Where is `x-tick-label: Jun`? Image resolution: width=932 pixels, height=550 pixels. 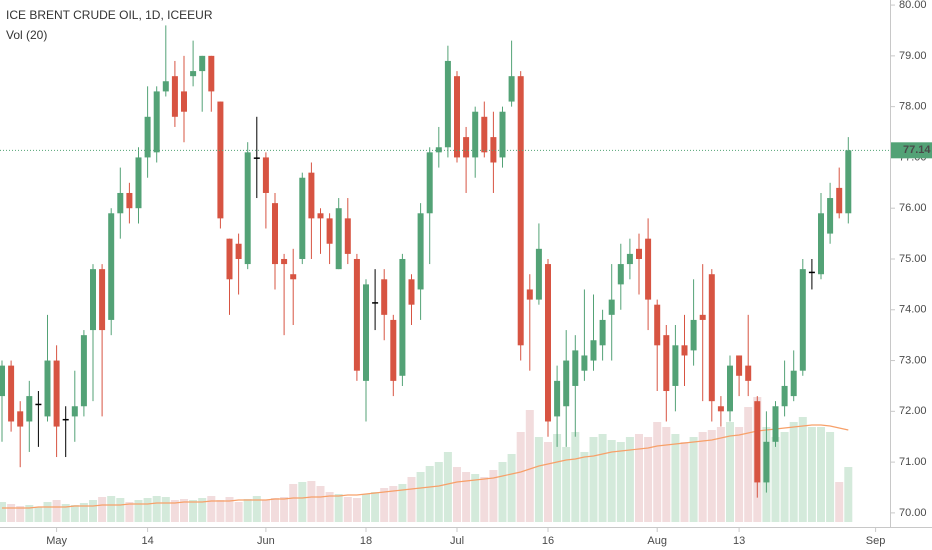
x-tick-label: Jun is located at coordinates (266, 541).